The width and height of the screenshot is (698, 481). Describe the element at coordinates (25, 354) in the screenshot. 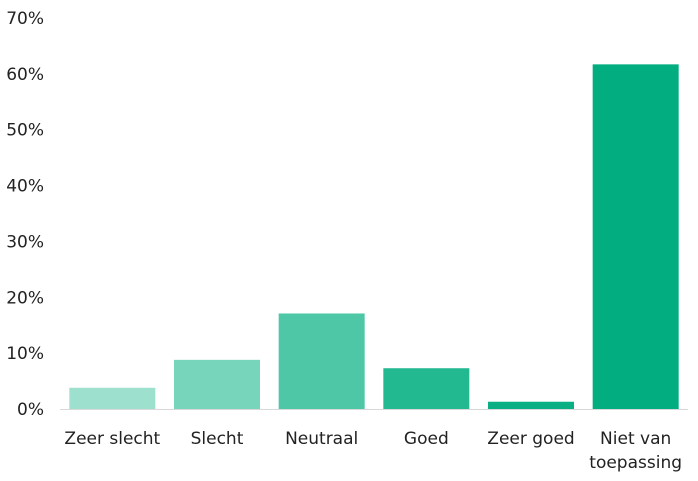

I see `y-tick-label: 10%` at that location.